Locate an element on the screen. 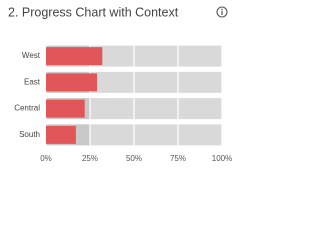 The image size is (320, 240). category-label: Central is located at coordinates (27, 108).